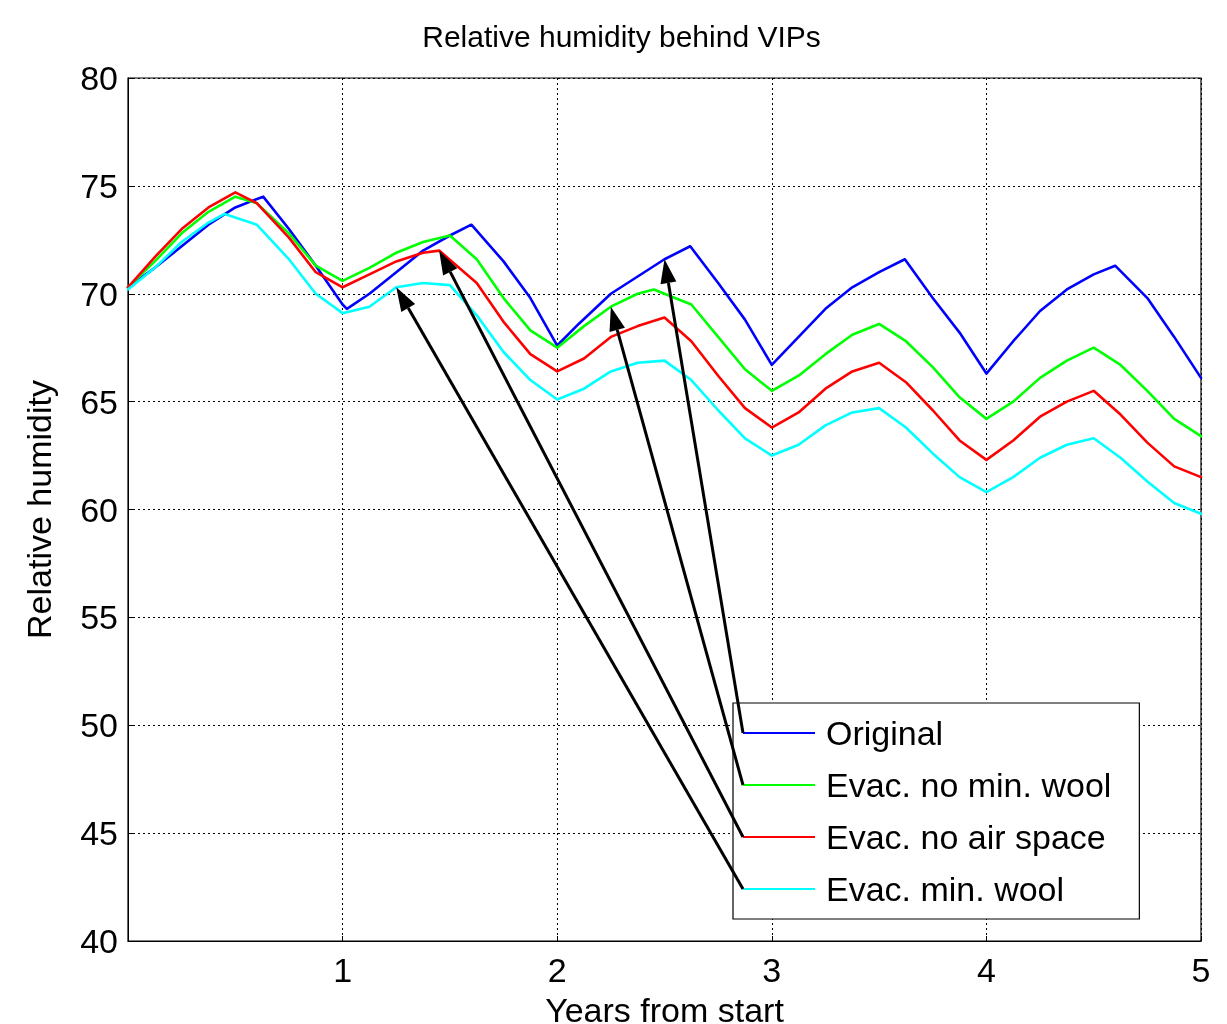 Image resolution: width=1227 pixels, height=1024 pixels. I want to click on y-tick-label: 50, so click(99, 725).